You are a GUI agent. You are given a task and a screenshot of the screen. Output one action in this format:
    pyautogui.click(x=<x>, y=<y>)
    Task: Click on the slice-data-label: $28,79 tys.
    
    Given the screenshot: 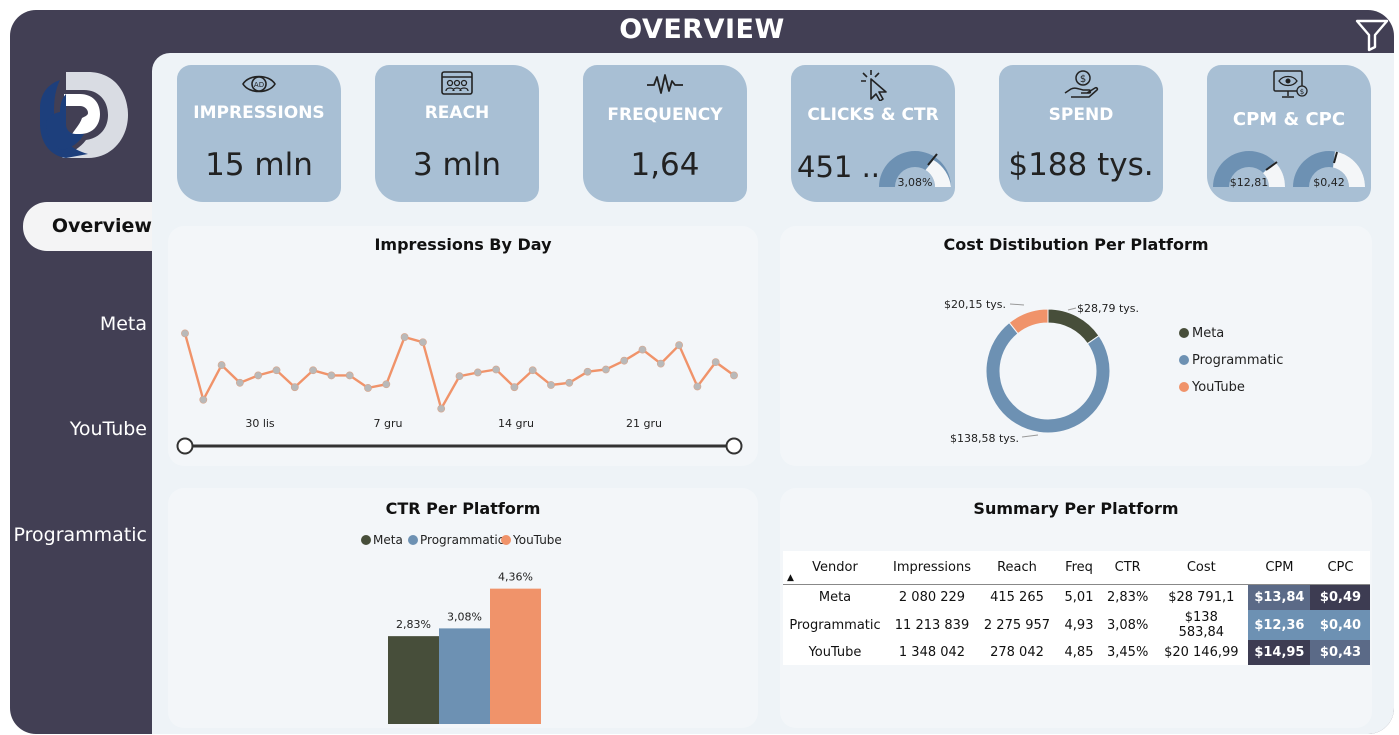 What is the action you would take?
    pyautogui.click(x=1108, y=308)
    